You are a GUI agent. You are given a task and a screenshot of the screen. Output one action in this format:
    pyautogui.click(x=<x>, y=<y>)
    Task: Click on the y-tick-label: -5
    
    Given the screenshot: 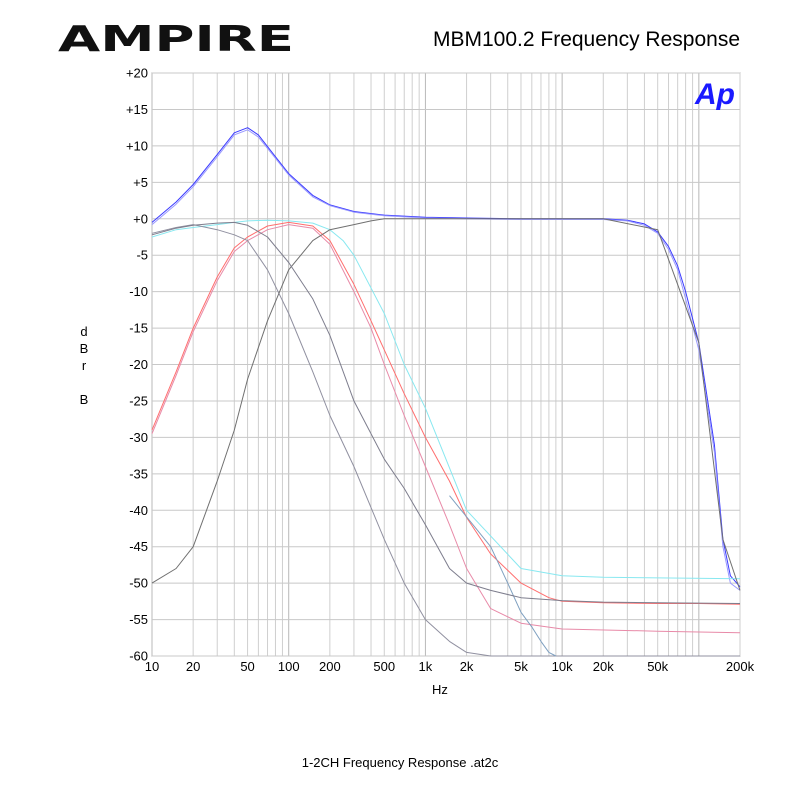 What is the action you would take?
    pyautogui.click(x=142, y=255)
    